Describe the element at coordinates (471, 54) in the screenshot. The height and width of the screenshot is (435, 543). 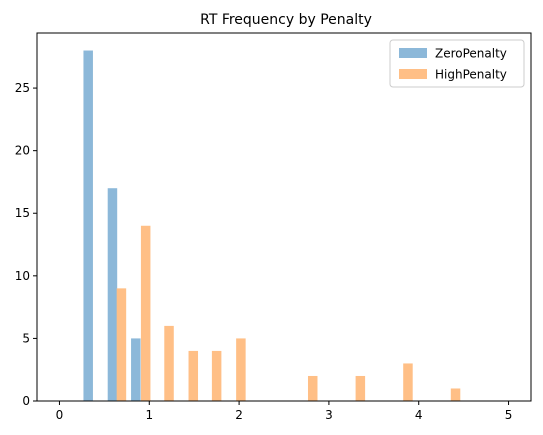
I see `legend-label-zeropenalty: ZeroPenalty` at that location.